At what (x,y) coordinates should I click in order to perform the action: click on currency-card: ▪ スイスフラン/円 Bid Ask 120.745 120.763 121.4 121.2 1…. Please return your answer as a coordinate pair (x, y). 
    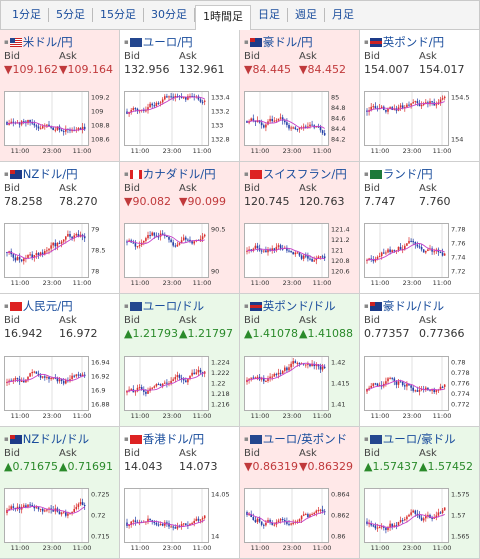
    Looking at the image, I should click on (300, 228).